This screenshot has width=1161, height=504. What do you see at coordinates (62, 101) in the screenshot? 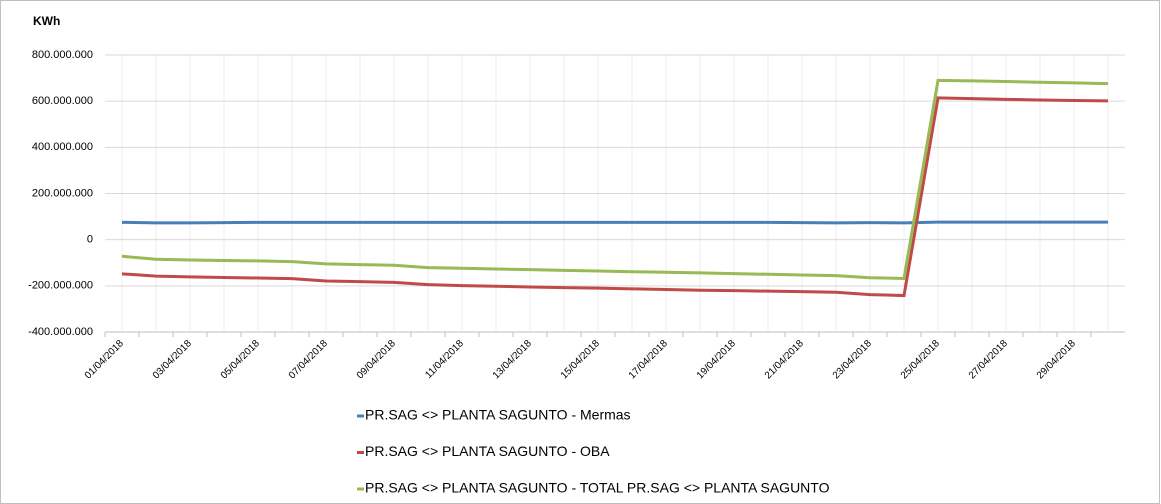
I see `y-tick-label: 600.000.000` at bounding box center [62, 101].